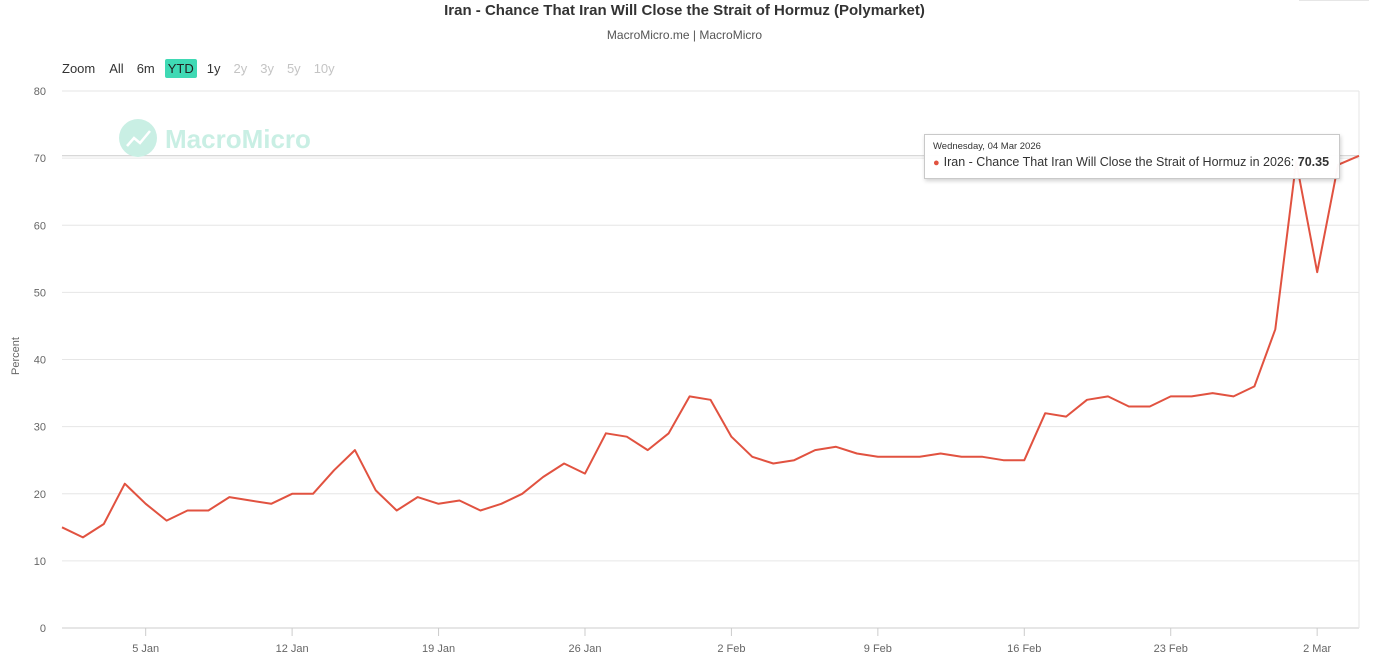  I want to click on macromicro-watermark: MacroMicro, so click(215, 138).